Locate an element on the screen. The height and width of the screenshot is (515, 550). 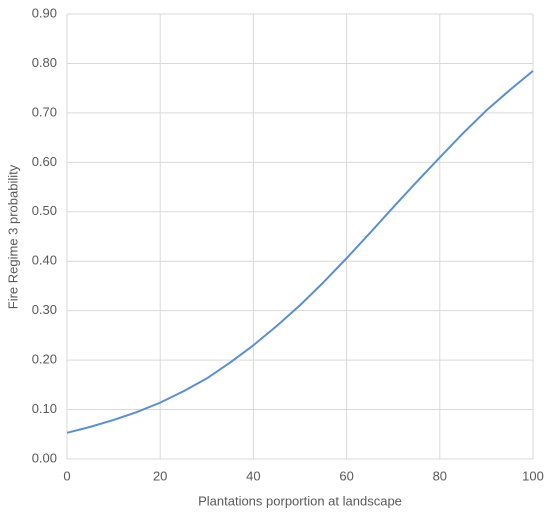
y-tick-label: 0.80 is located at coordinates (44, 62).